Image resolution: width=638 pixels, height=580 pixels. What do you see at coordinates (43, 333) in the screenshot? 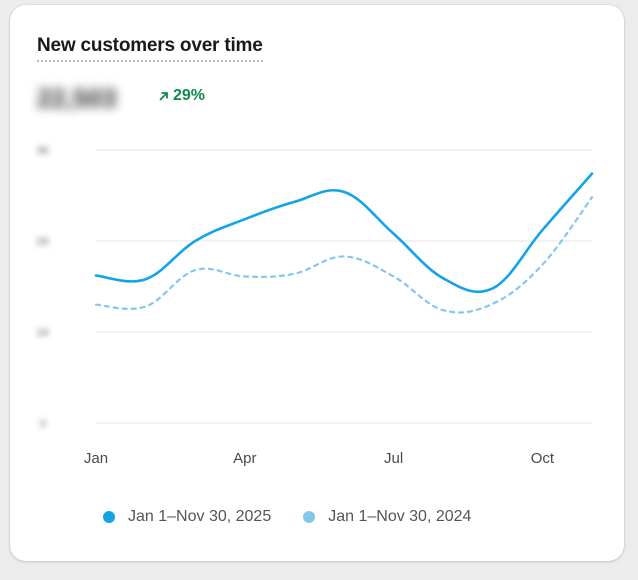
I see `y-tick-label: 1K` at bounding box center [43, 333].